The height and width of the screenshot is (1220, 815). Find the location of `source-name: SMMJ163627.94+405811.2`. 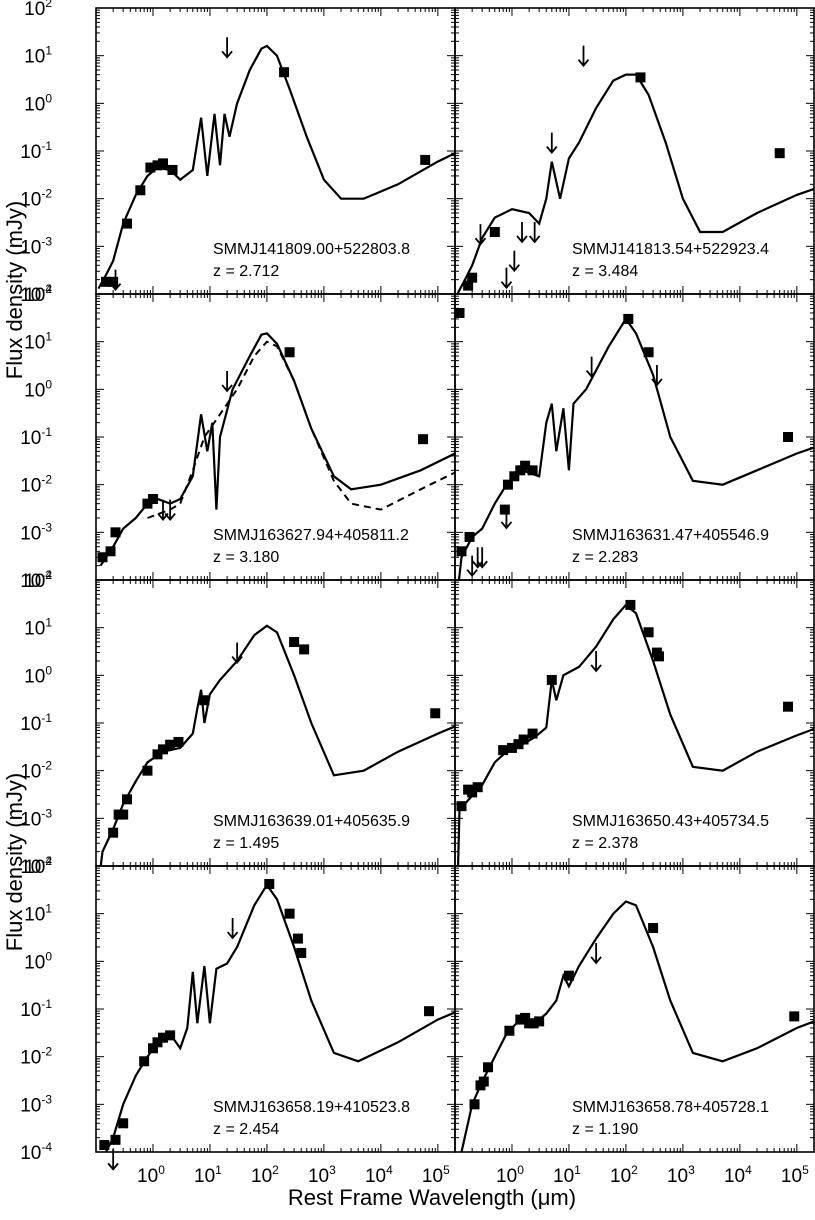

source-name: SMMJ163627.94+405811.2 is located at coordinates (311, 535).